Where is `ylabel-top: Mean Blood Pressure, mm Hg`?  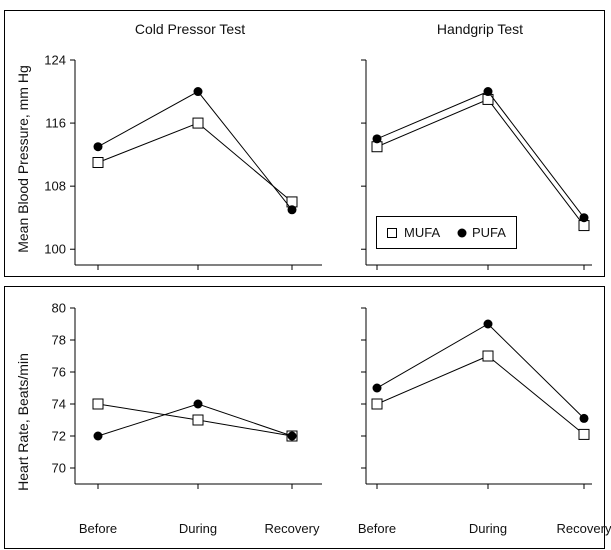
ylabel-top: Mean Blood Pressure, mm Hg is located at coordinates (23, 159).